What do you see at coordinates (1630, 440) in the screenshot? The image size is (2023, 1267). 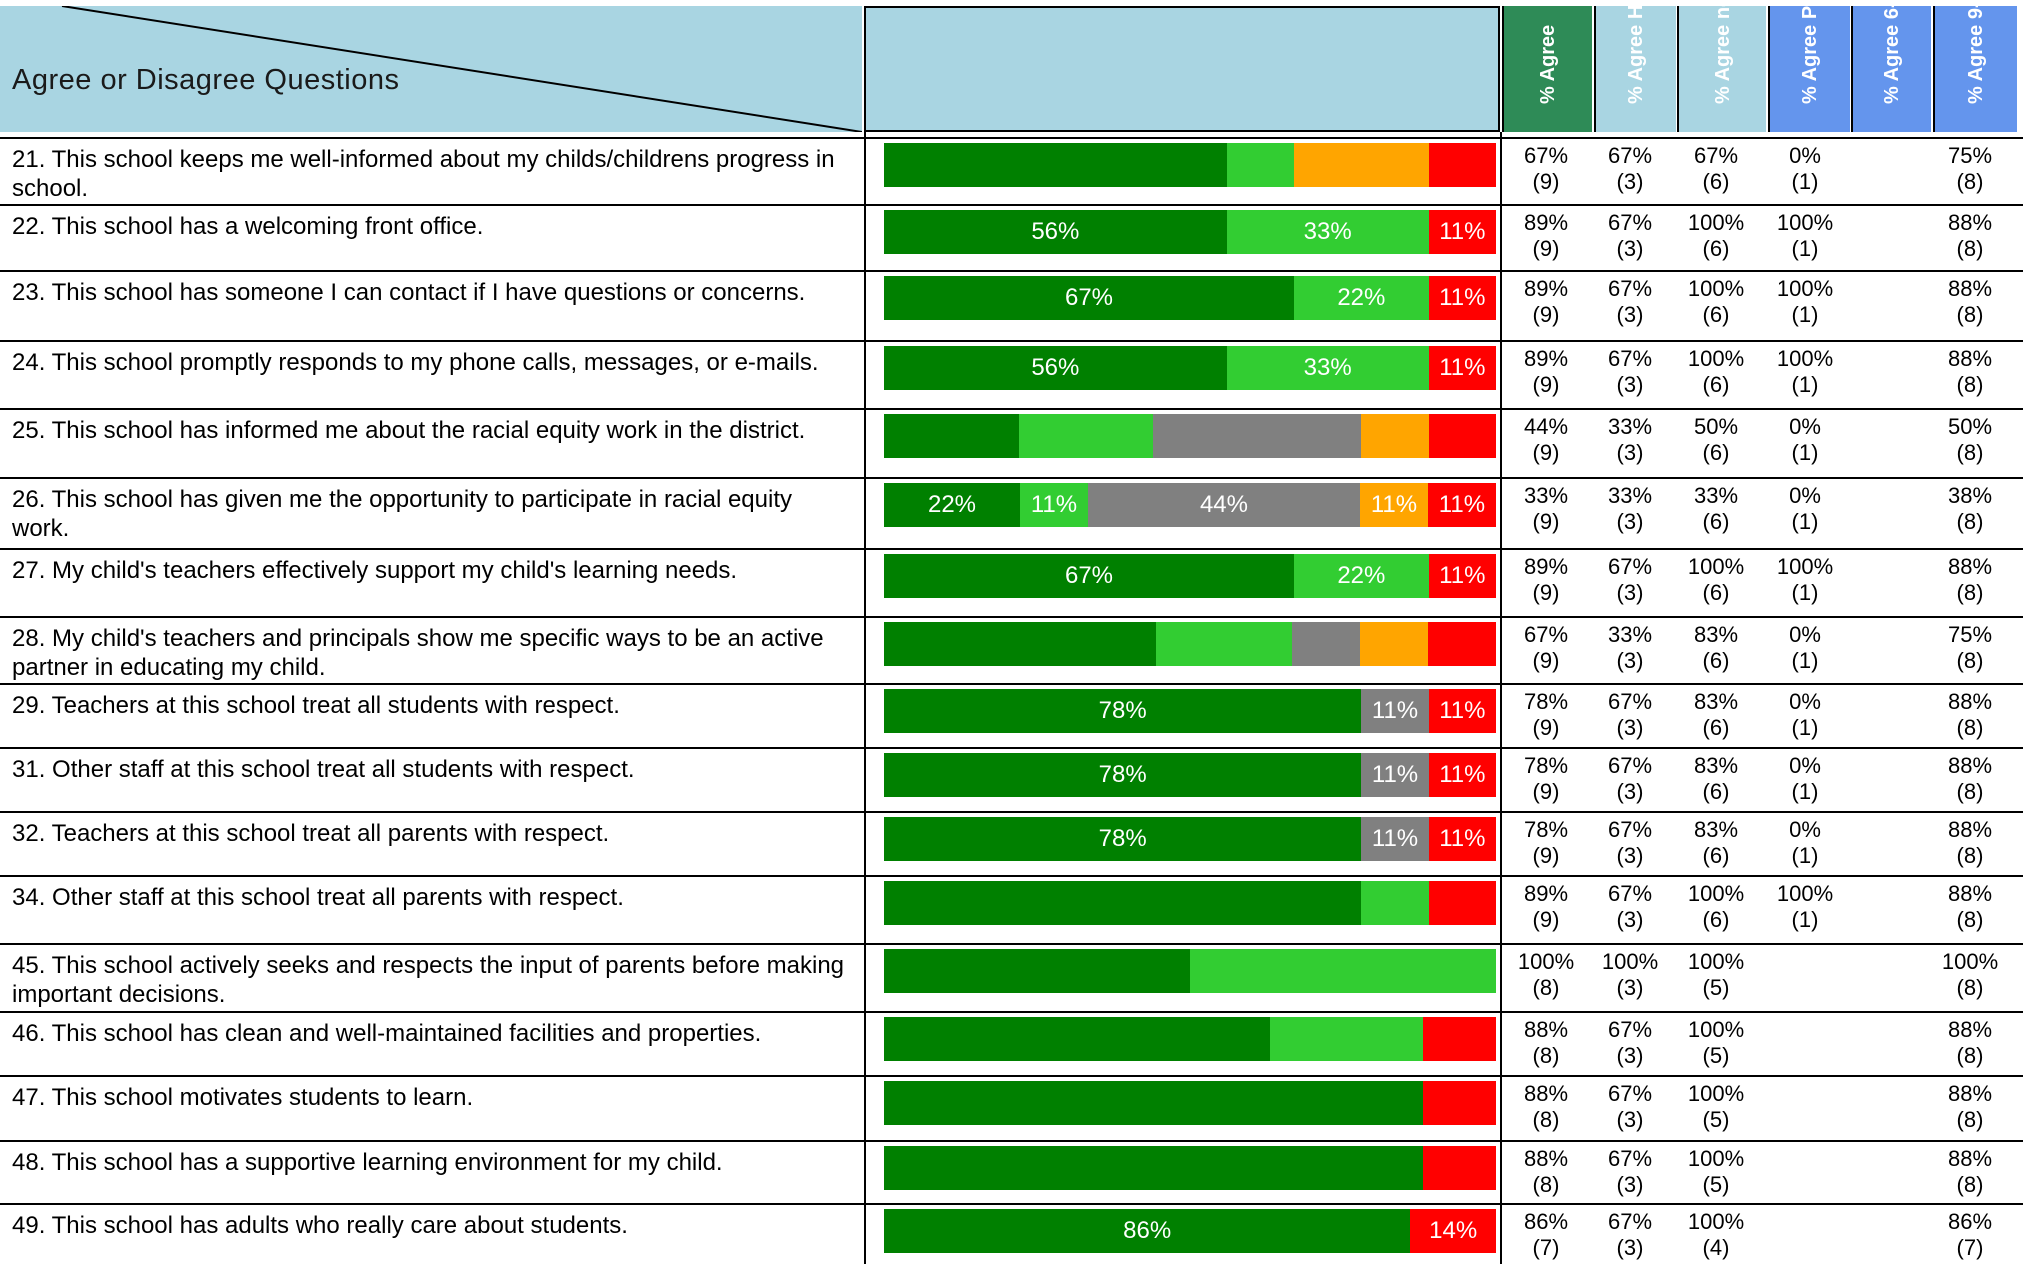 I see `stat-cell: 33% (3)` at bounding box center [1630, 440].